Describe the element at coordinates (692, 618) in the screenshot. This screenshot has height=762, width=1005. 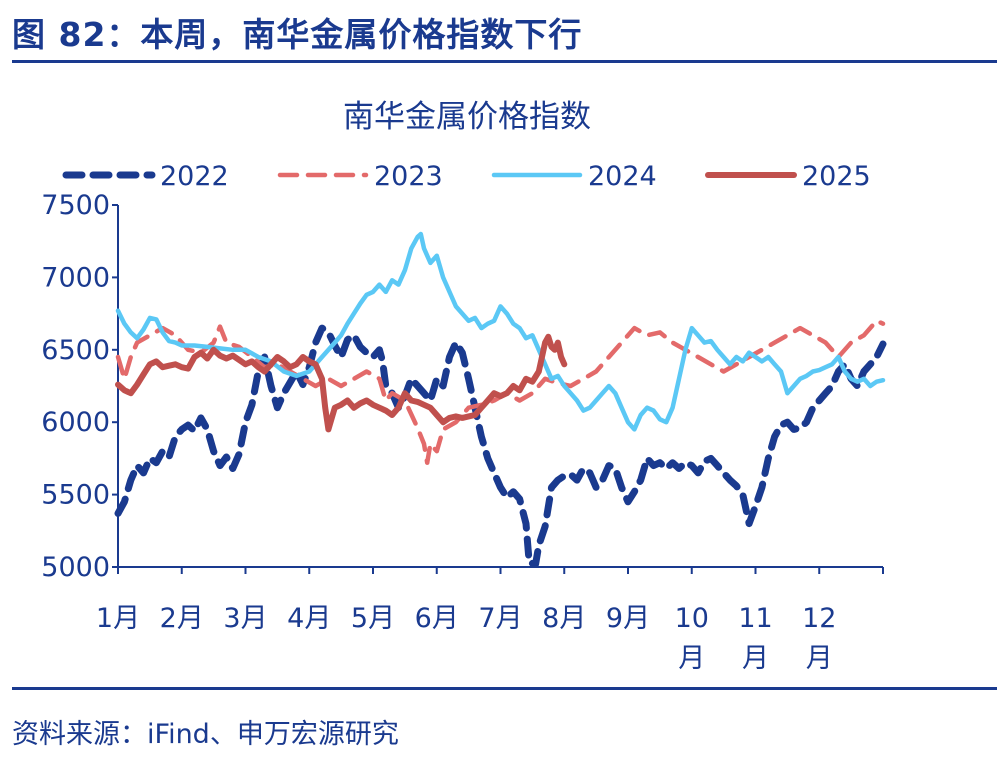
I see `x-tick-label: 10` at that location.